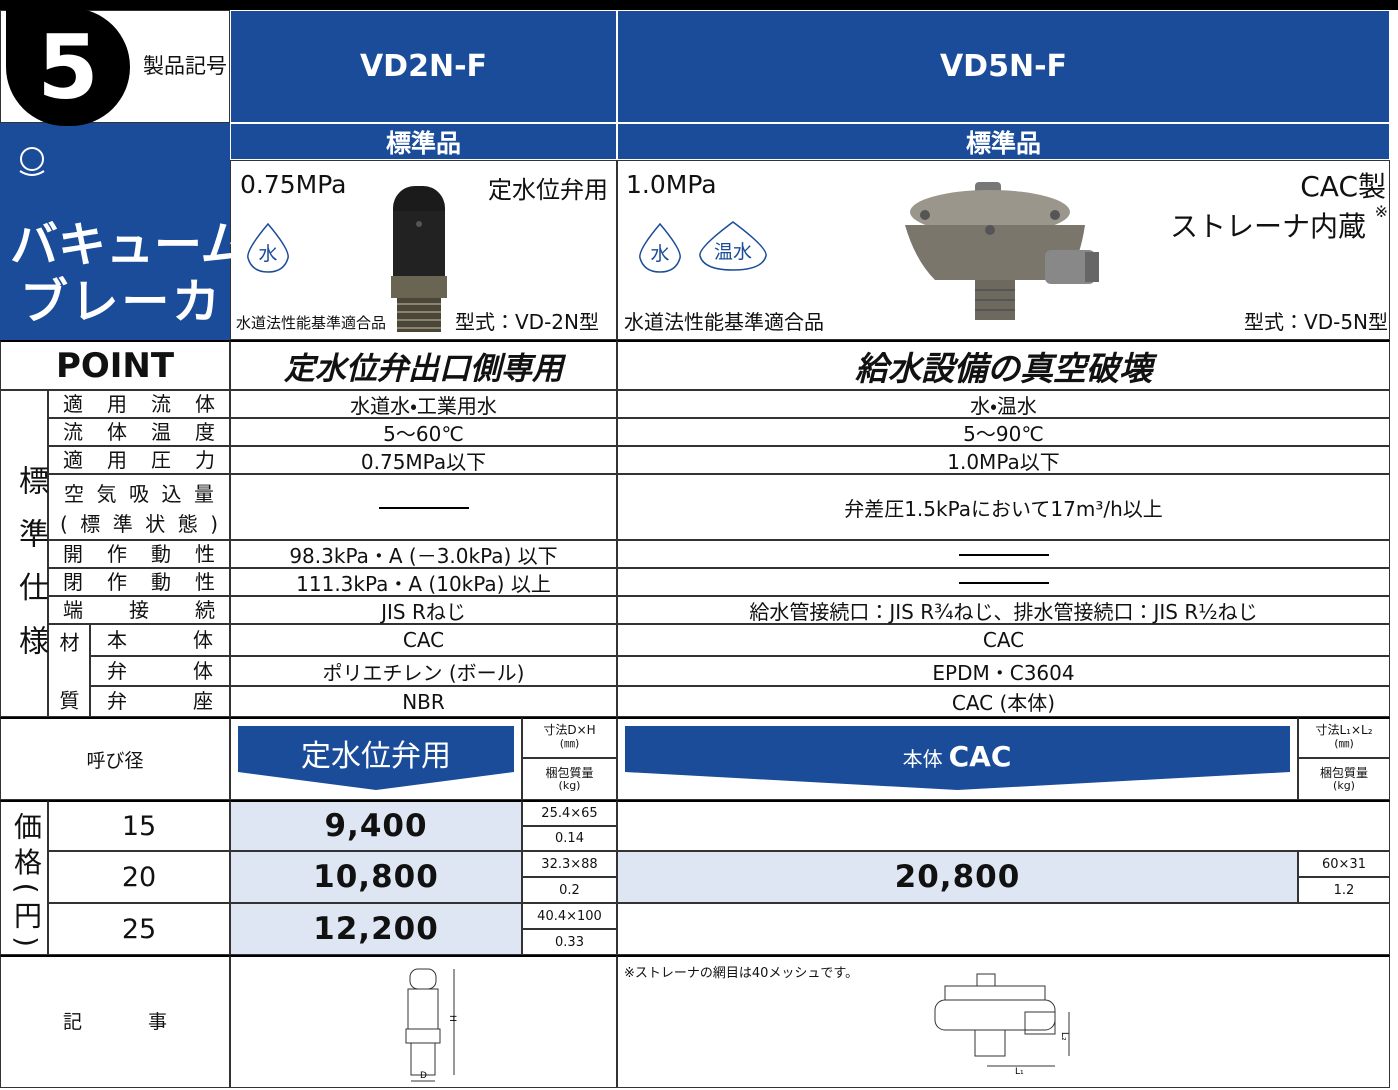 Image resolution: width=1398 pixels, height=1090 pixels. Describe the element at coordinates (423, 432) in the screenshot. I see `spec-value: 5～60℃` at that location.